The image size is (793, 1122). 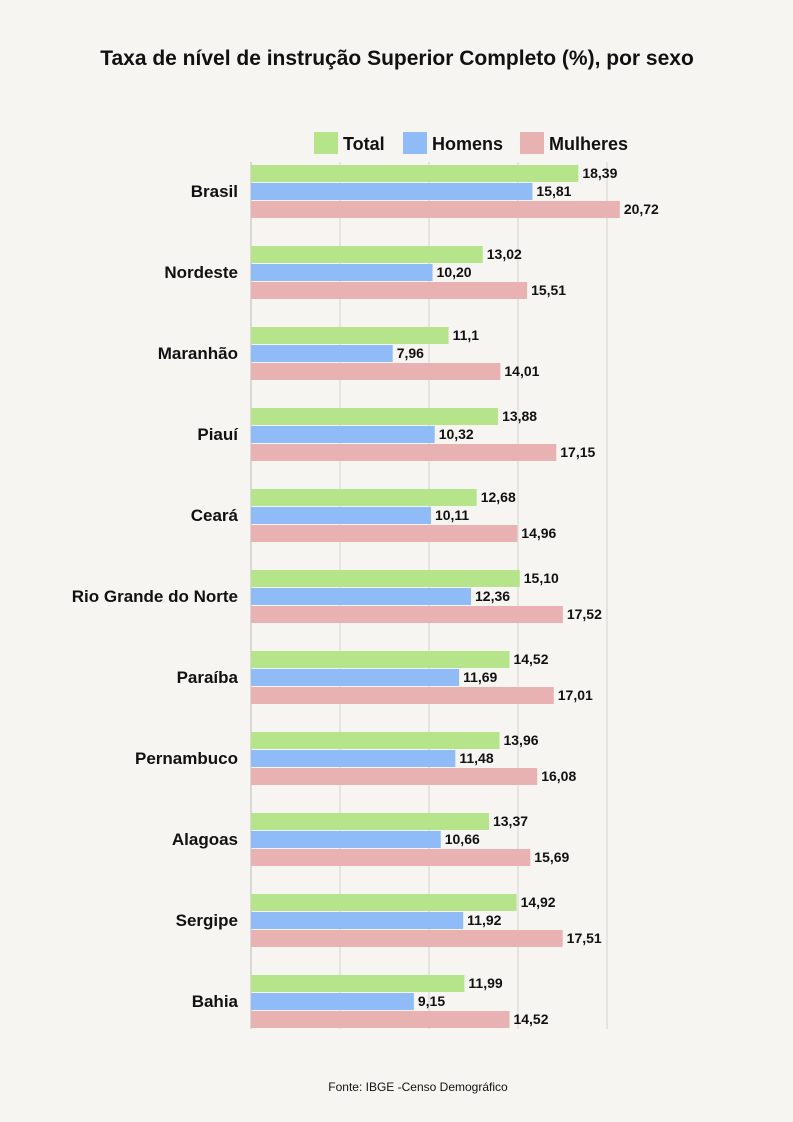 What do you see at coordinates (208, 677) in the screenshot?
I see `category-label: Paraíba` at bounding box center [208, 677].